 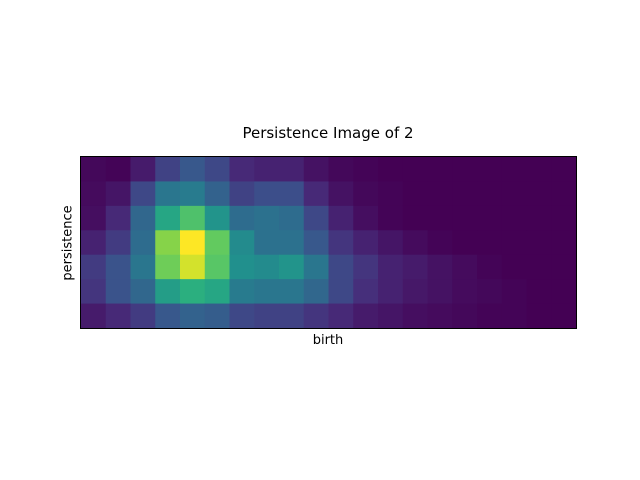 I want to click on chart-title: Persistence Image of 2, so click(x=328, y=133).